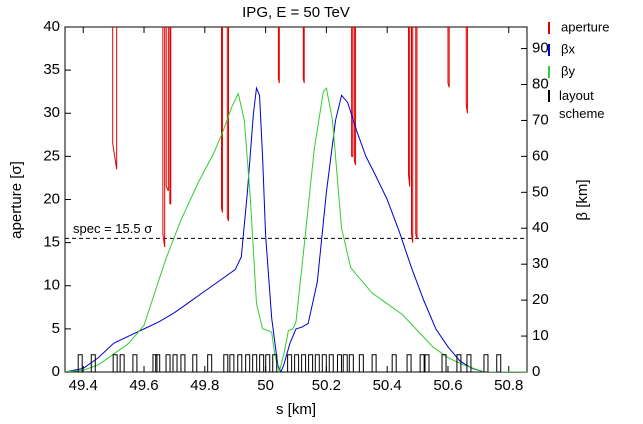 This screenshot has width=643, height=424. Describe the element at coordinates (568, 70) in the screenshot. I see `legend-label: βy` at that location.